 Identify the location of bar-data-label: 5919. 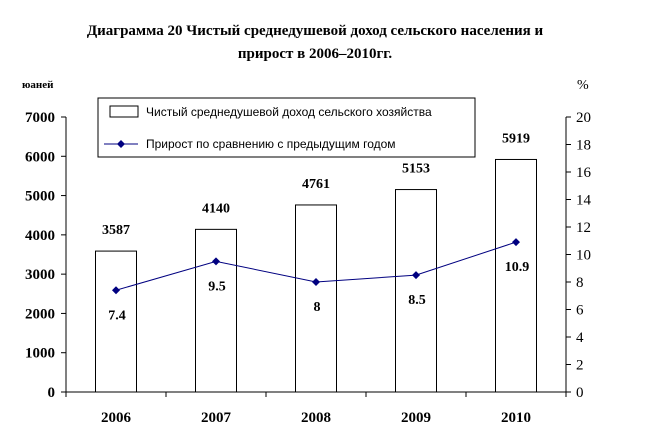
(516, 138).